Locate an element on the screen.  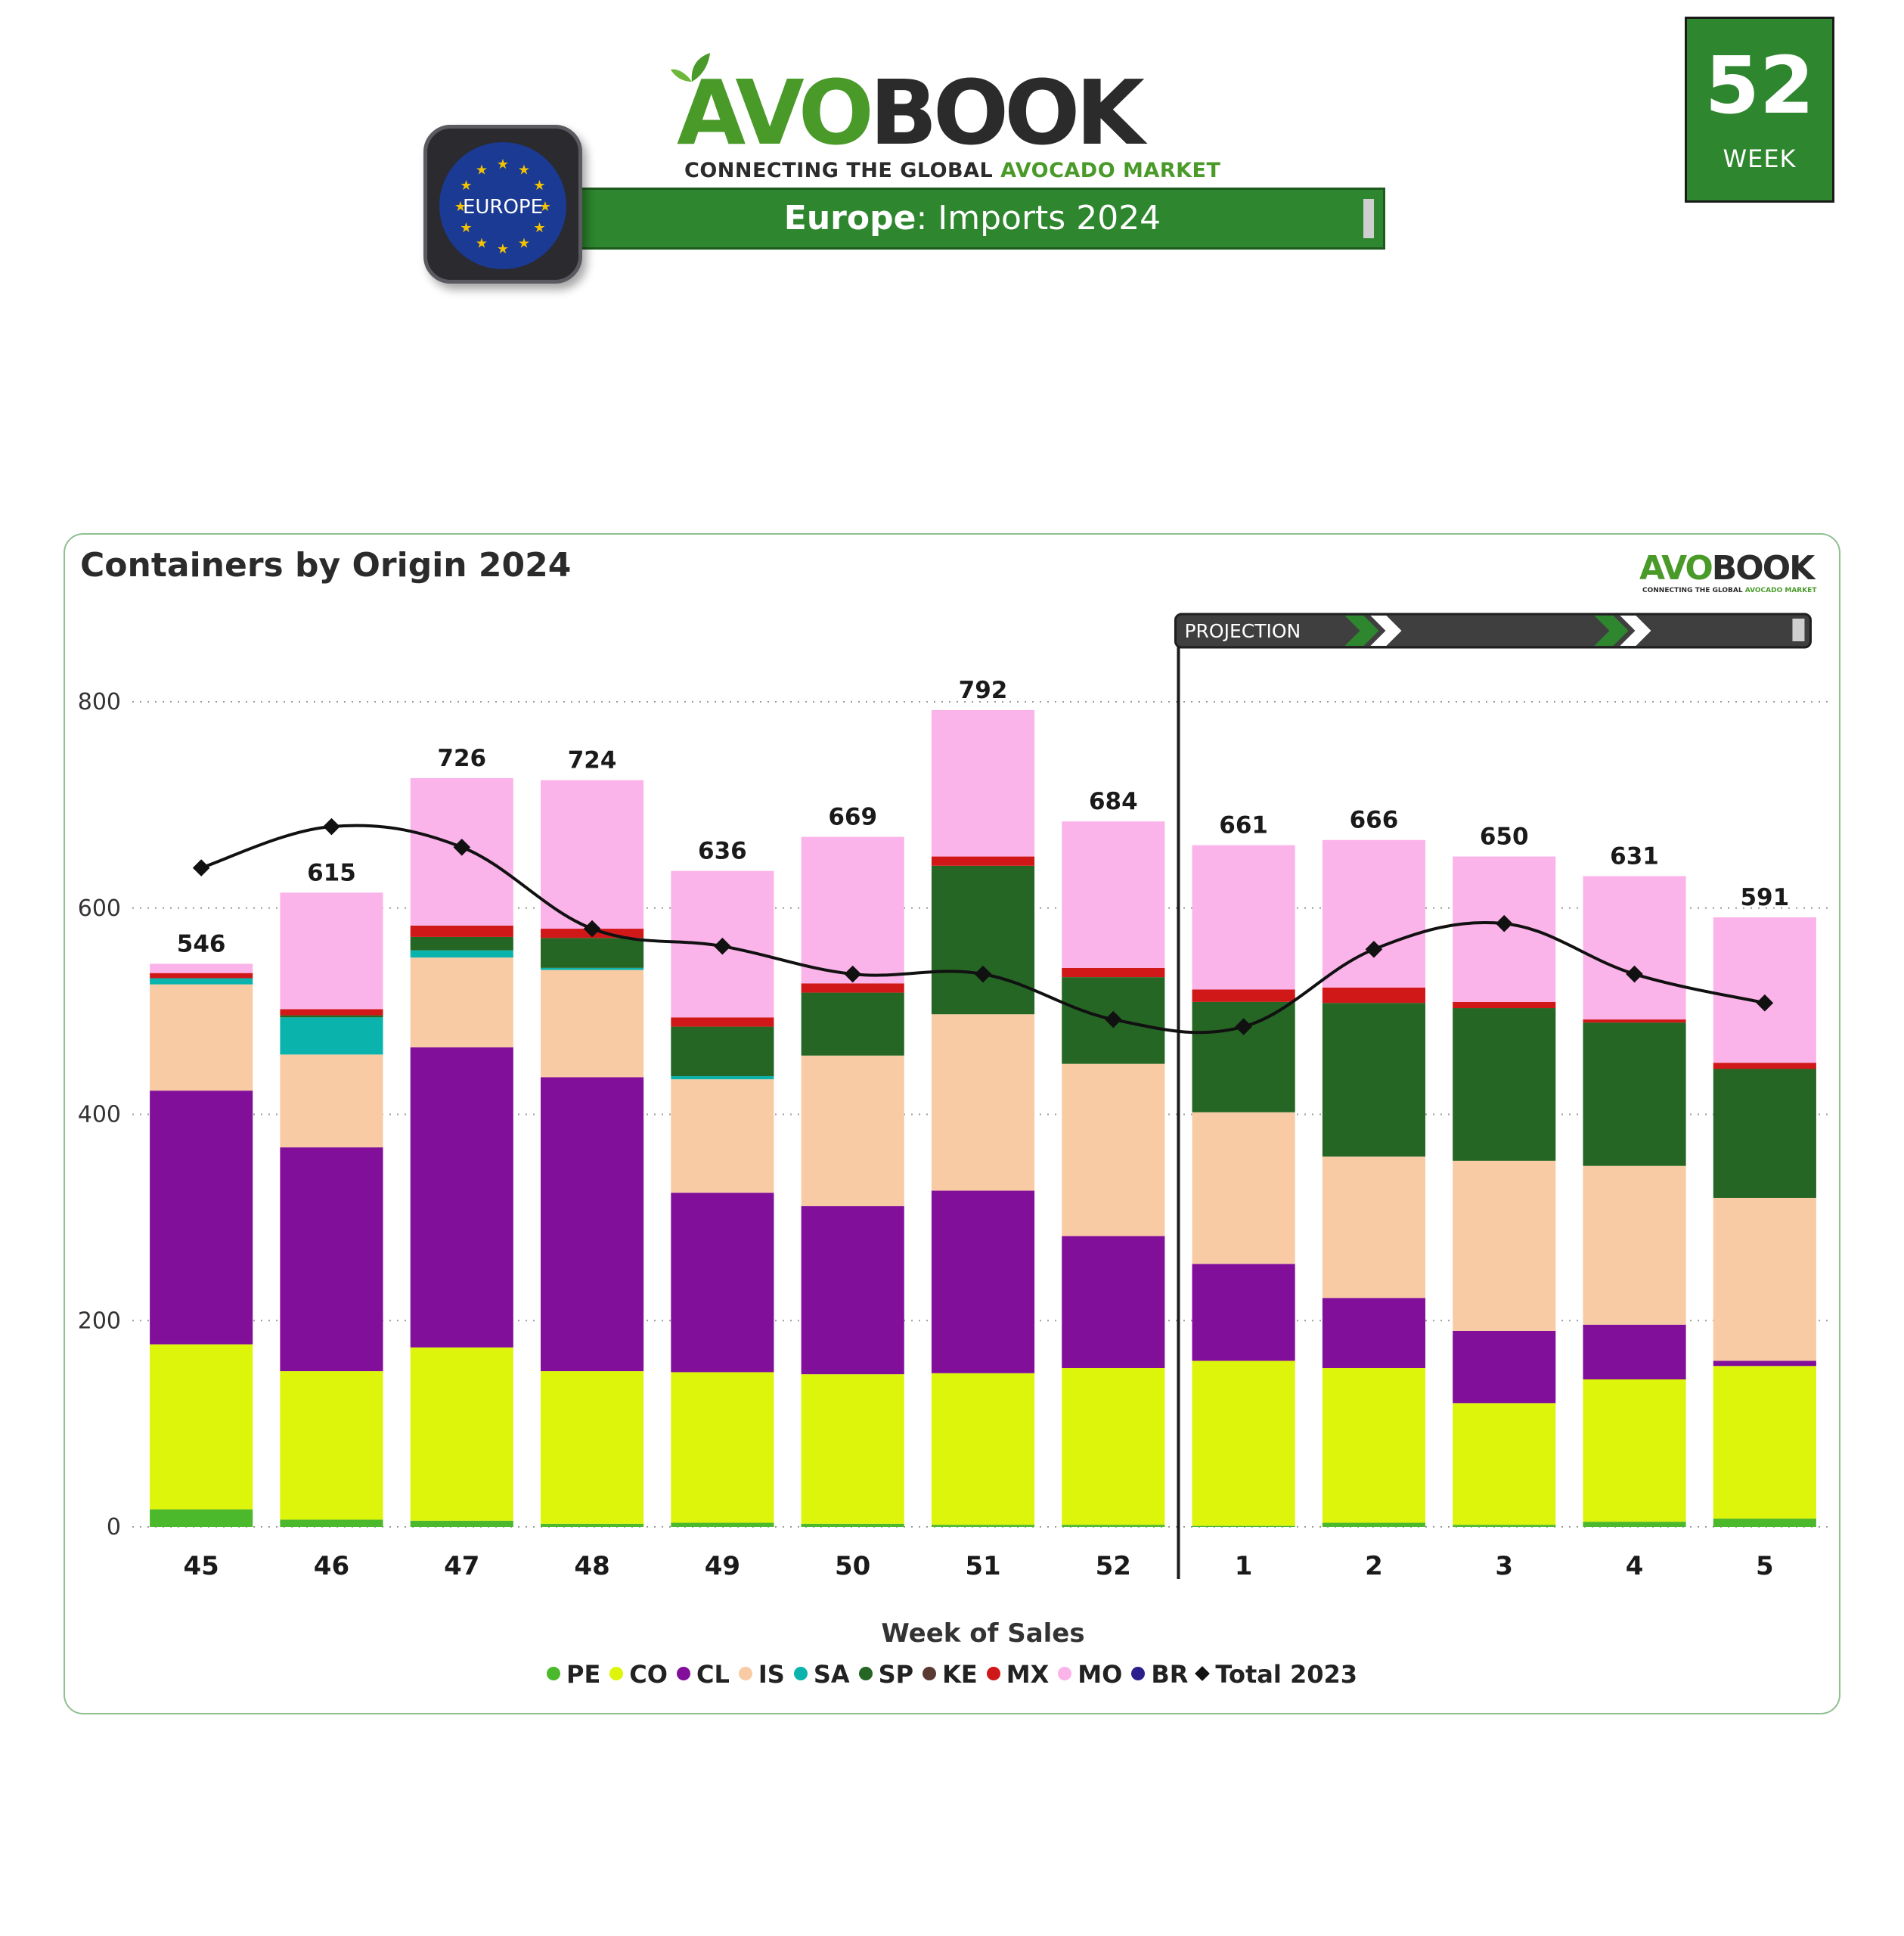
legend-label: CO is located at coordinates (648, 1674).